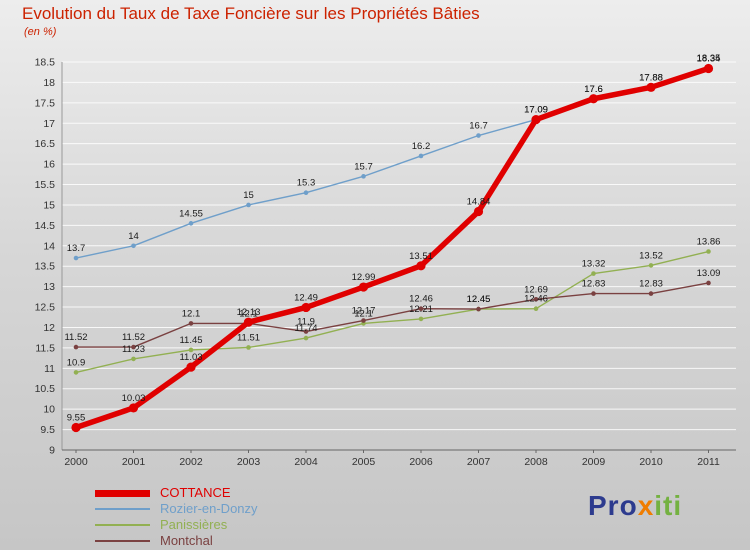  What do you see at coordinates (49, 124) in the screenshot?
I see `y-tick-label: 17` at bounding box center [49, 124].